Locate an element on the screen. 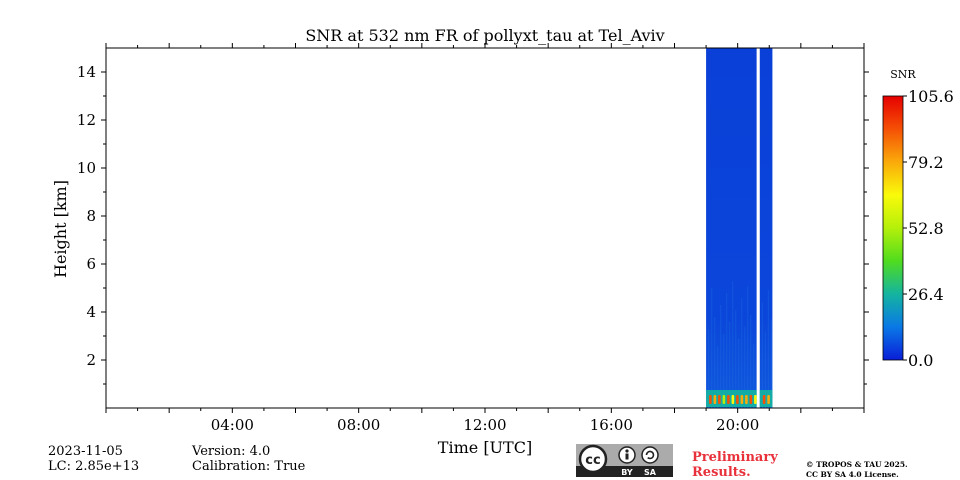  colorbar is located at coordinates (893, 228).